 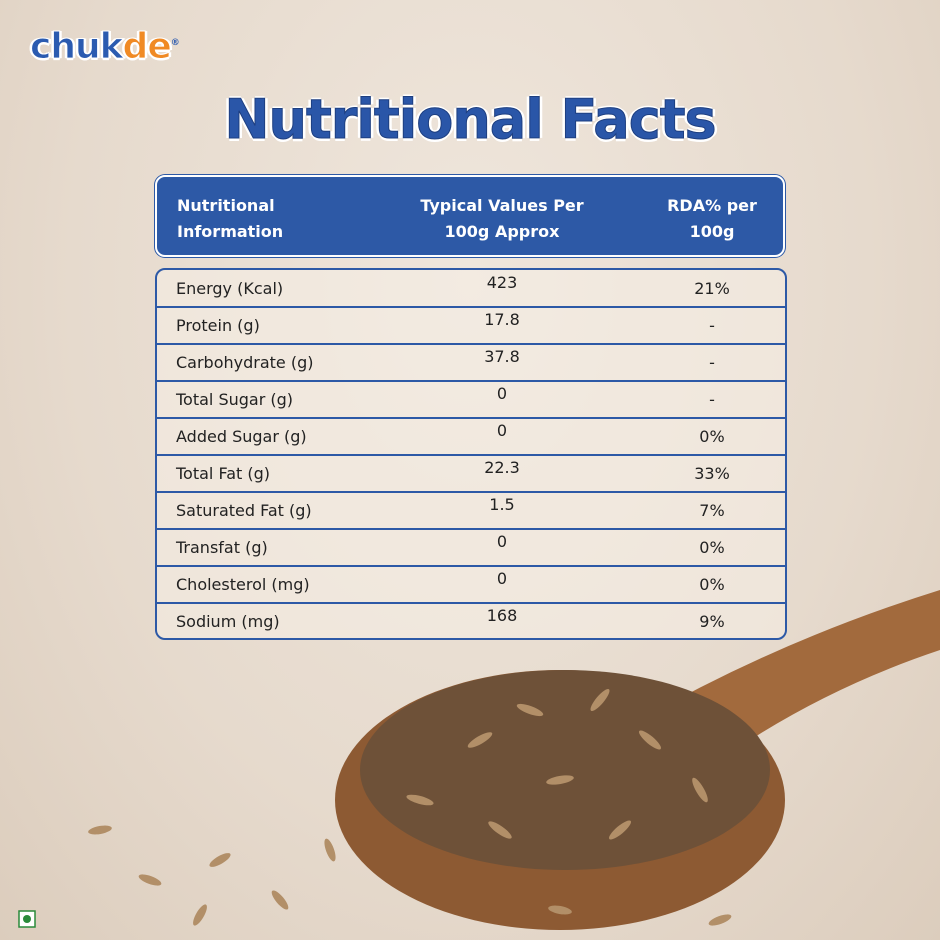 I want to click on table-row: Added Sugar (g) 0 0%, so click(x=471, y=437).